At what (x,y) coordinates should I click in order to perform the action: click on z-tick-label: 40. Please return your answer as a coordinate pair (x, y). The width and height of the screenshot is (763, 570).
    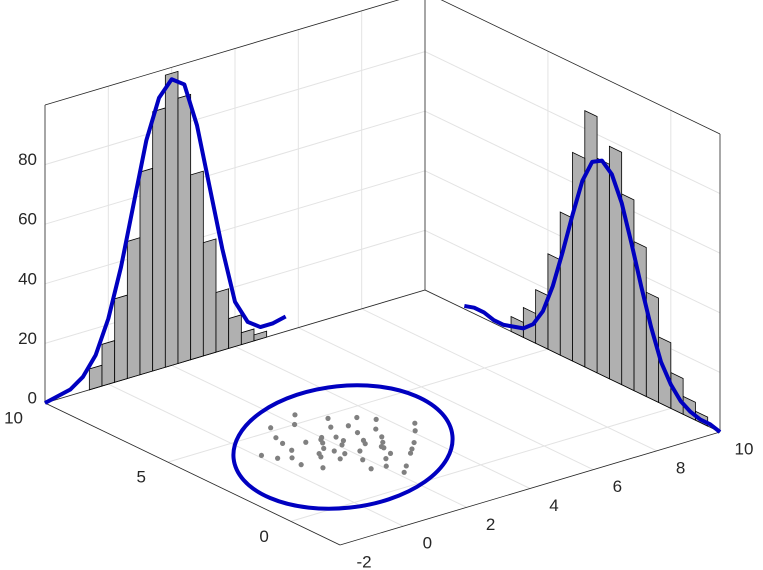
    Looking at the image, I should click on (27, 278).